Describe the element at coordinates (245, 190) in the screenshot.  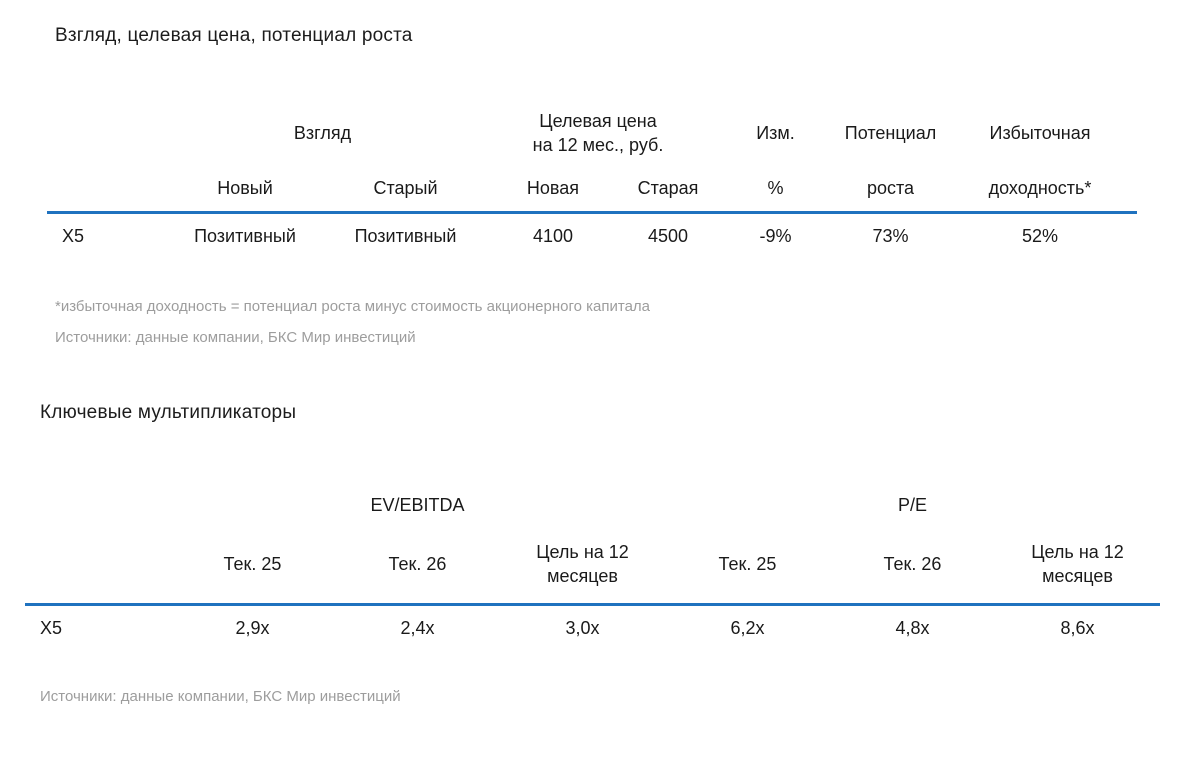
I see `column-header-view-new: Новый` at that location.